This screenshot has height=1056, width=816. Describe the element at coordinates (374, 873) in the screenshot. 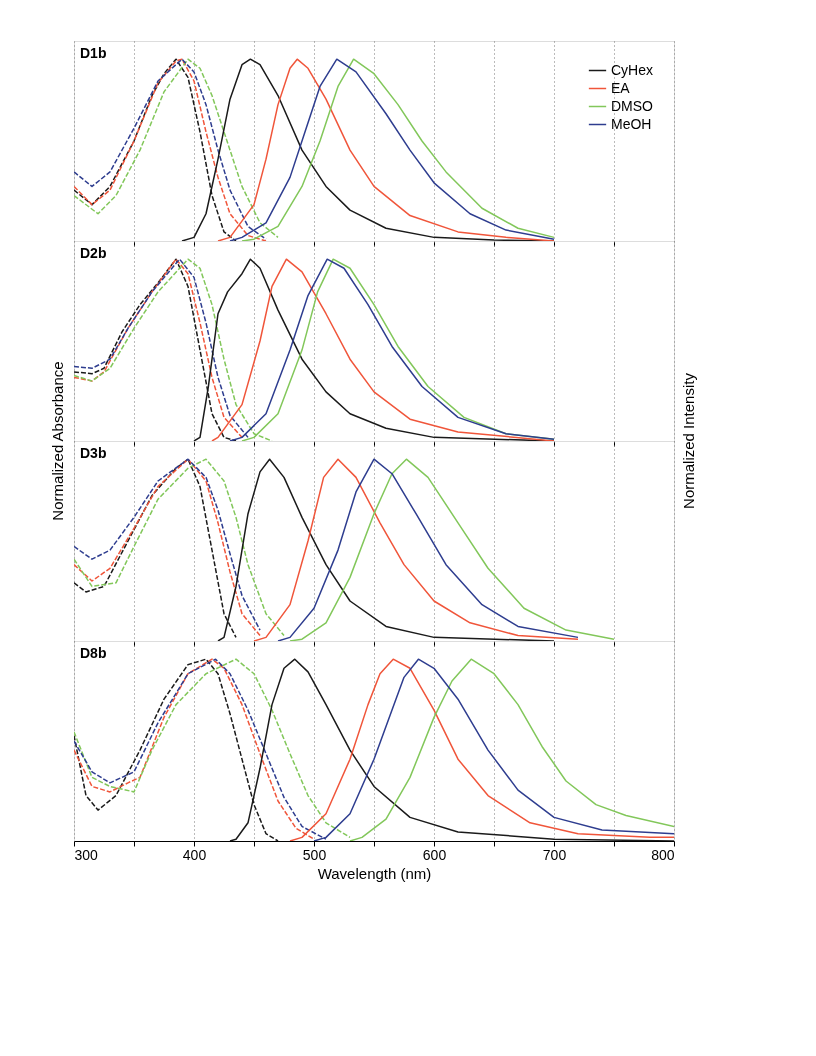

I see `x-axis-title: Wavelength (nm)` at that location.